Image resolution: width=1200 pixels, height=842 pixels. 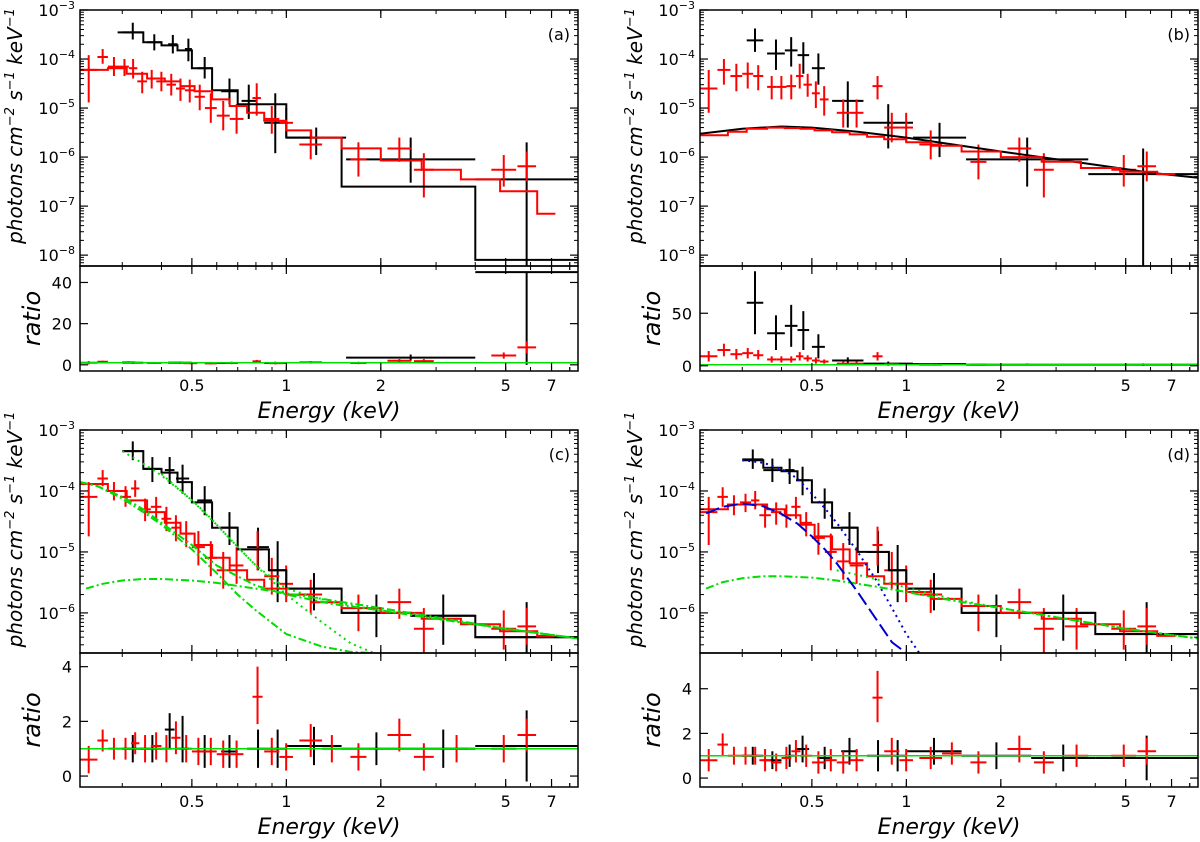 I want to click on ratio-tick-label: 20, so click(x=62, y=324).